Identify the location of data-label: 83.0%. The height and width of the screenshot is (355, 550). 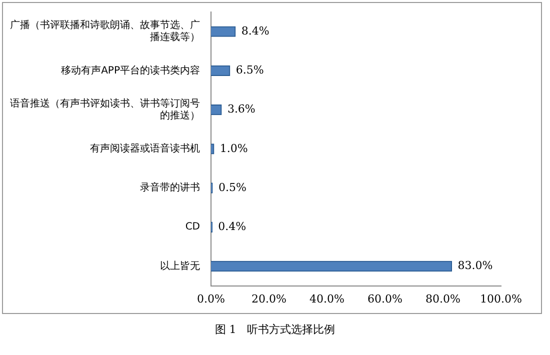
(475, 265).